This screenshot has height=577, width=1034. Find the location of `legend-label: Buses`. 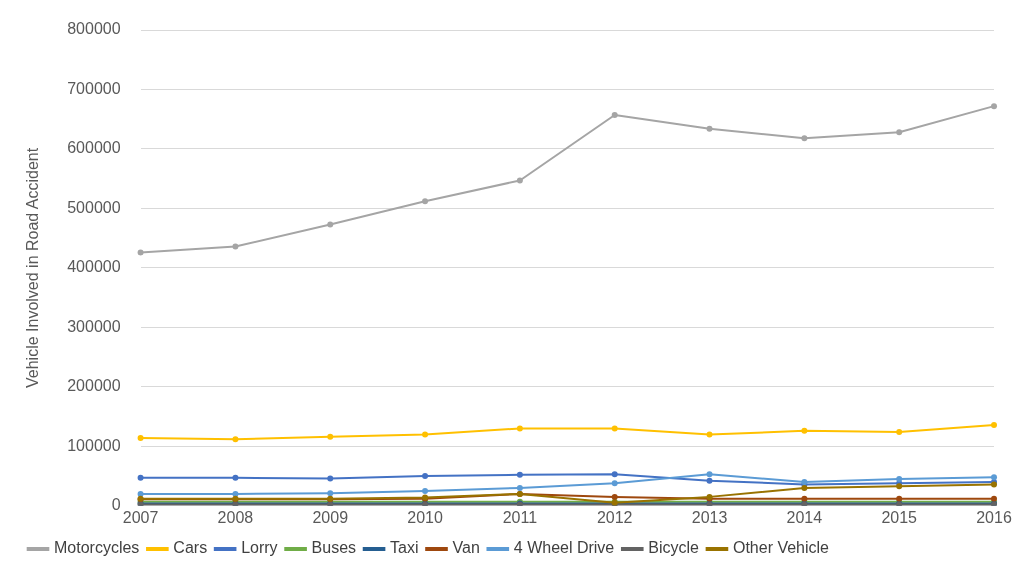

legend-label: Buses is located at coordinates (334, 548).